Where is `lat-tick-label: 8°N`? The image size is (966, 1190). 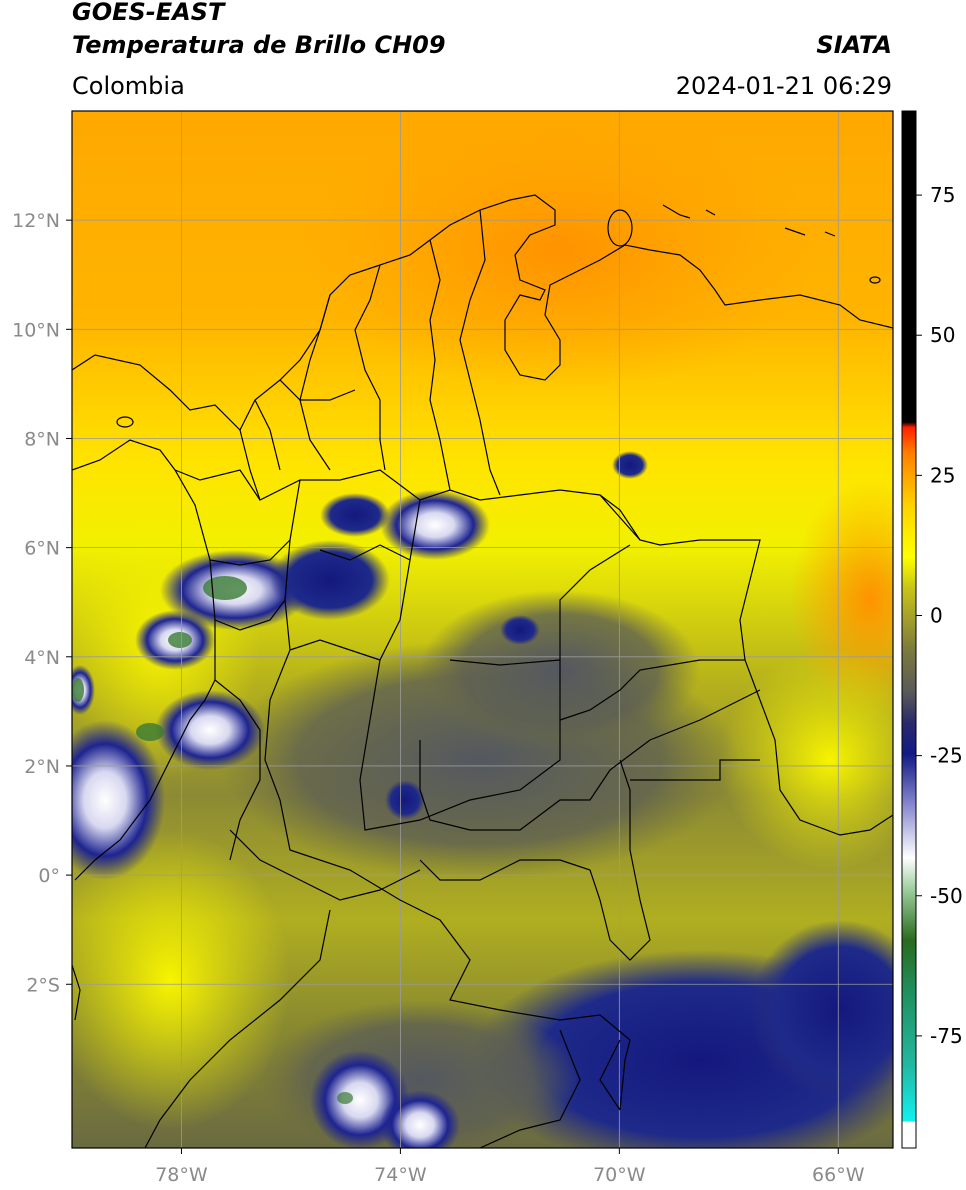
lat-tick-label: 8°N is located at coordinates (42, 439).